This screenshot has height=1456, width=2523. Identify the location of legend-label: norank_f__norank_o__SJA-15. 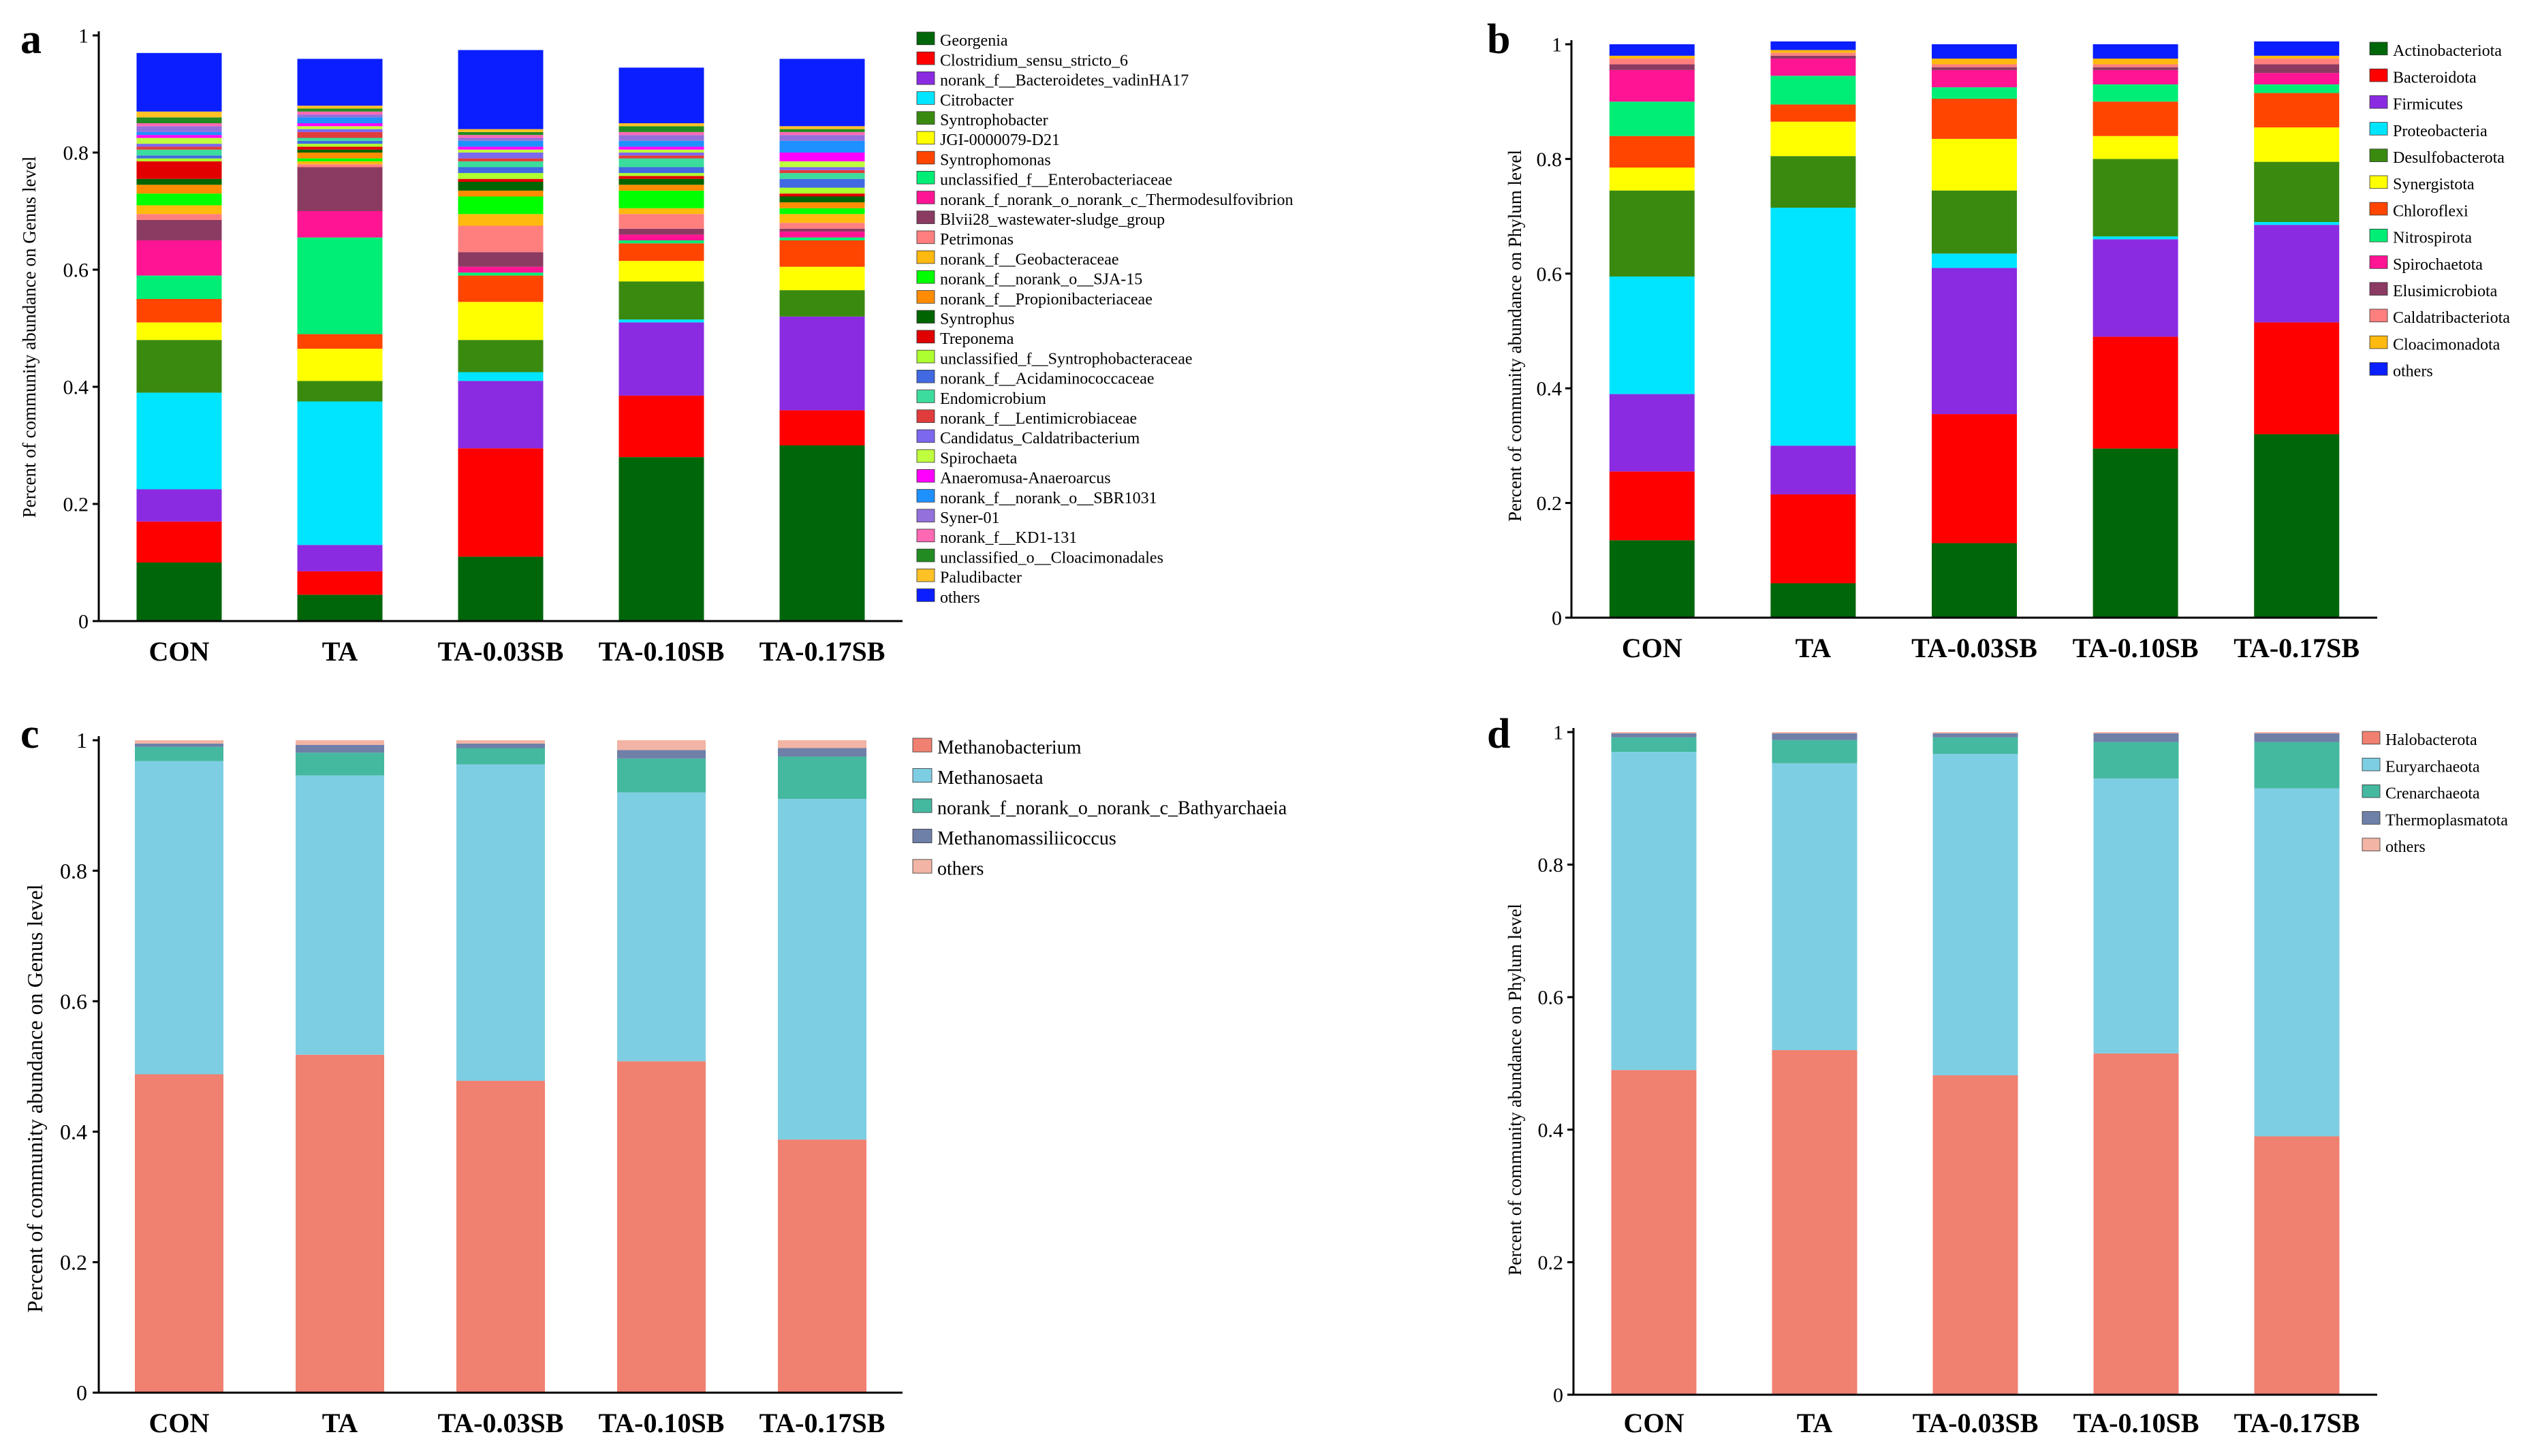
(1041, 280).